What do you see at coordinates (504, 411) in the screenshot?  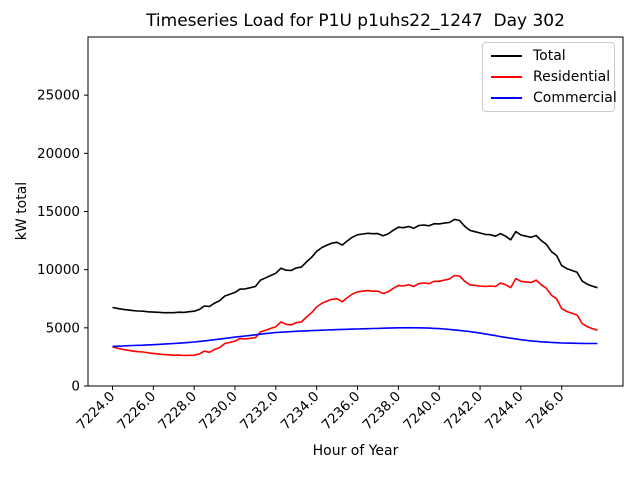 I see `x-tick-label: 7244.0` at bounding box center [504, 411].